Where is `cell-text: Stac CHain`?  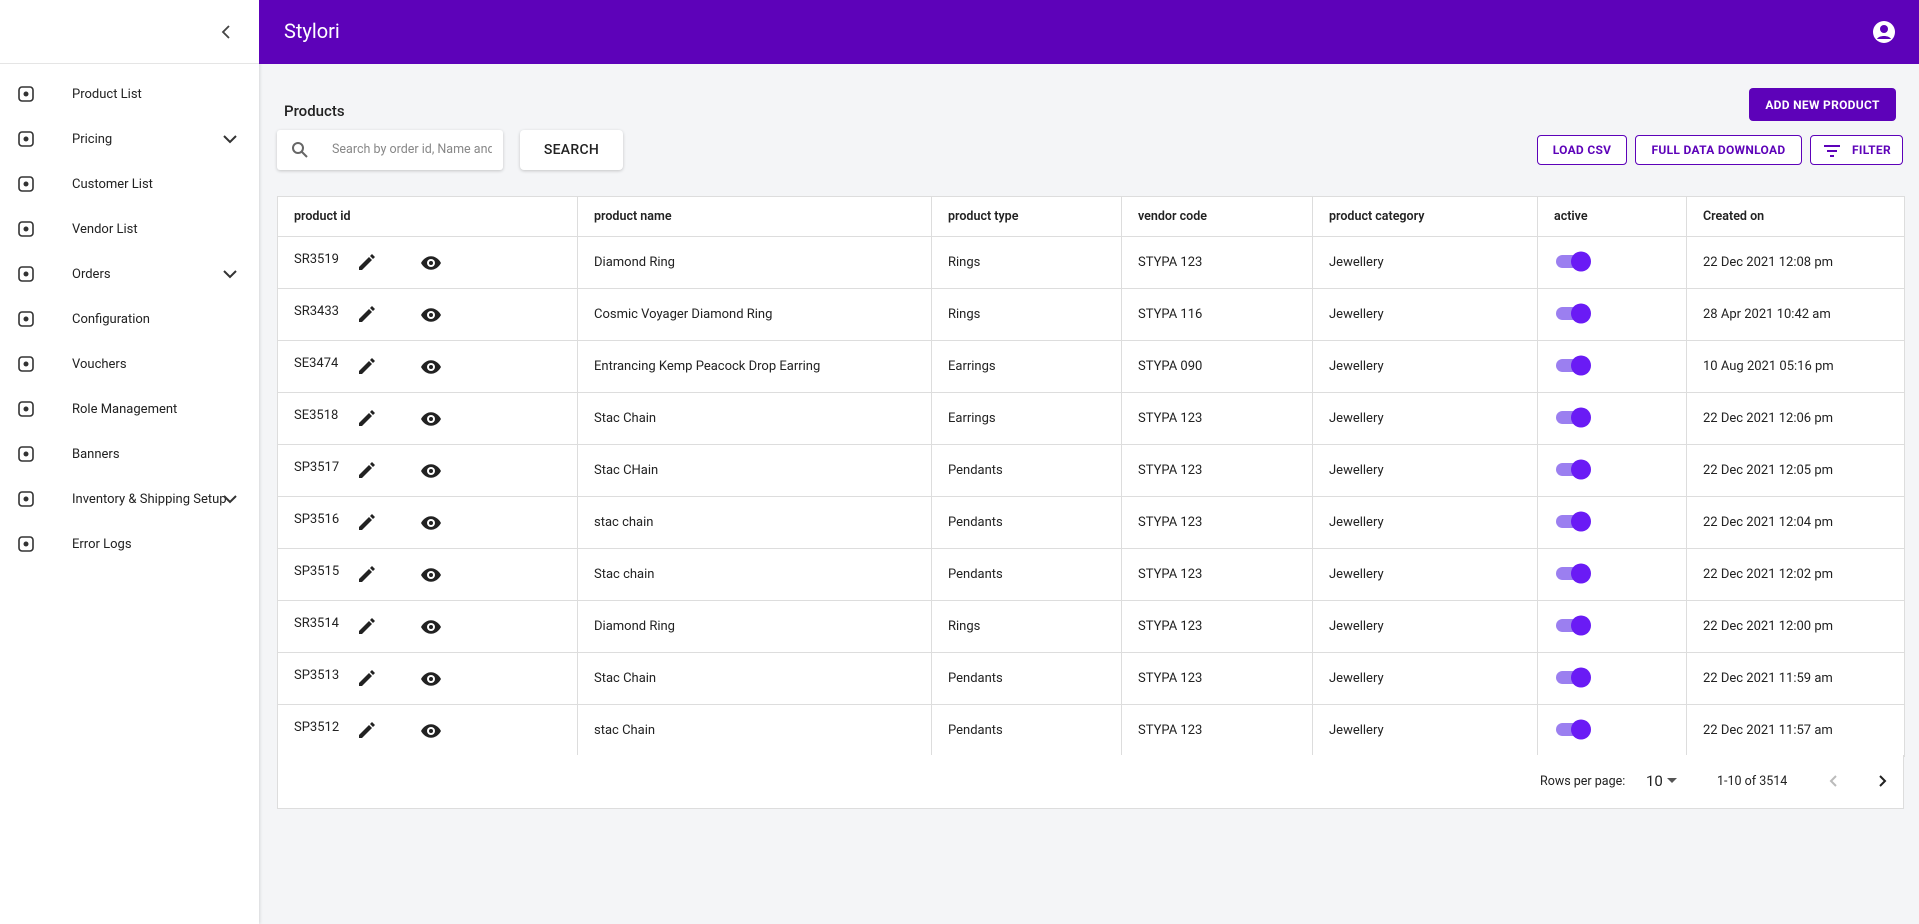 cell-text: Stac CHain is located at coordinates (626, 470).